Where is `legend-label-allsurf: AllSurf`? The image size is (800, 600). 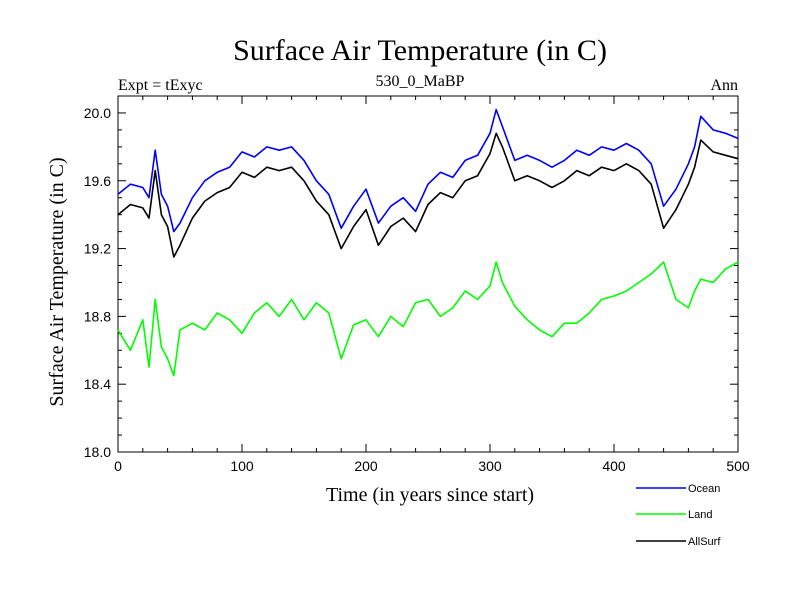 legend-label-allsurf: AllSurf is located at coordinates (704, 542).